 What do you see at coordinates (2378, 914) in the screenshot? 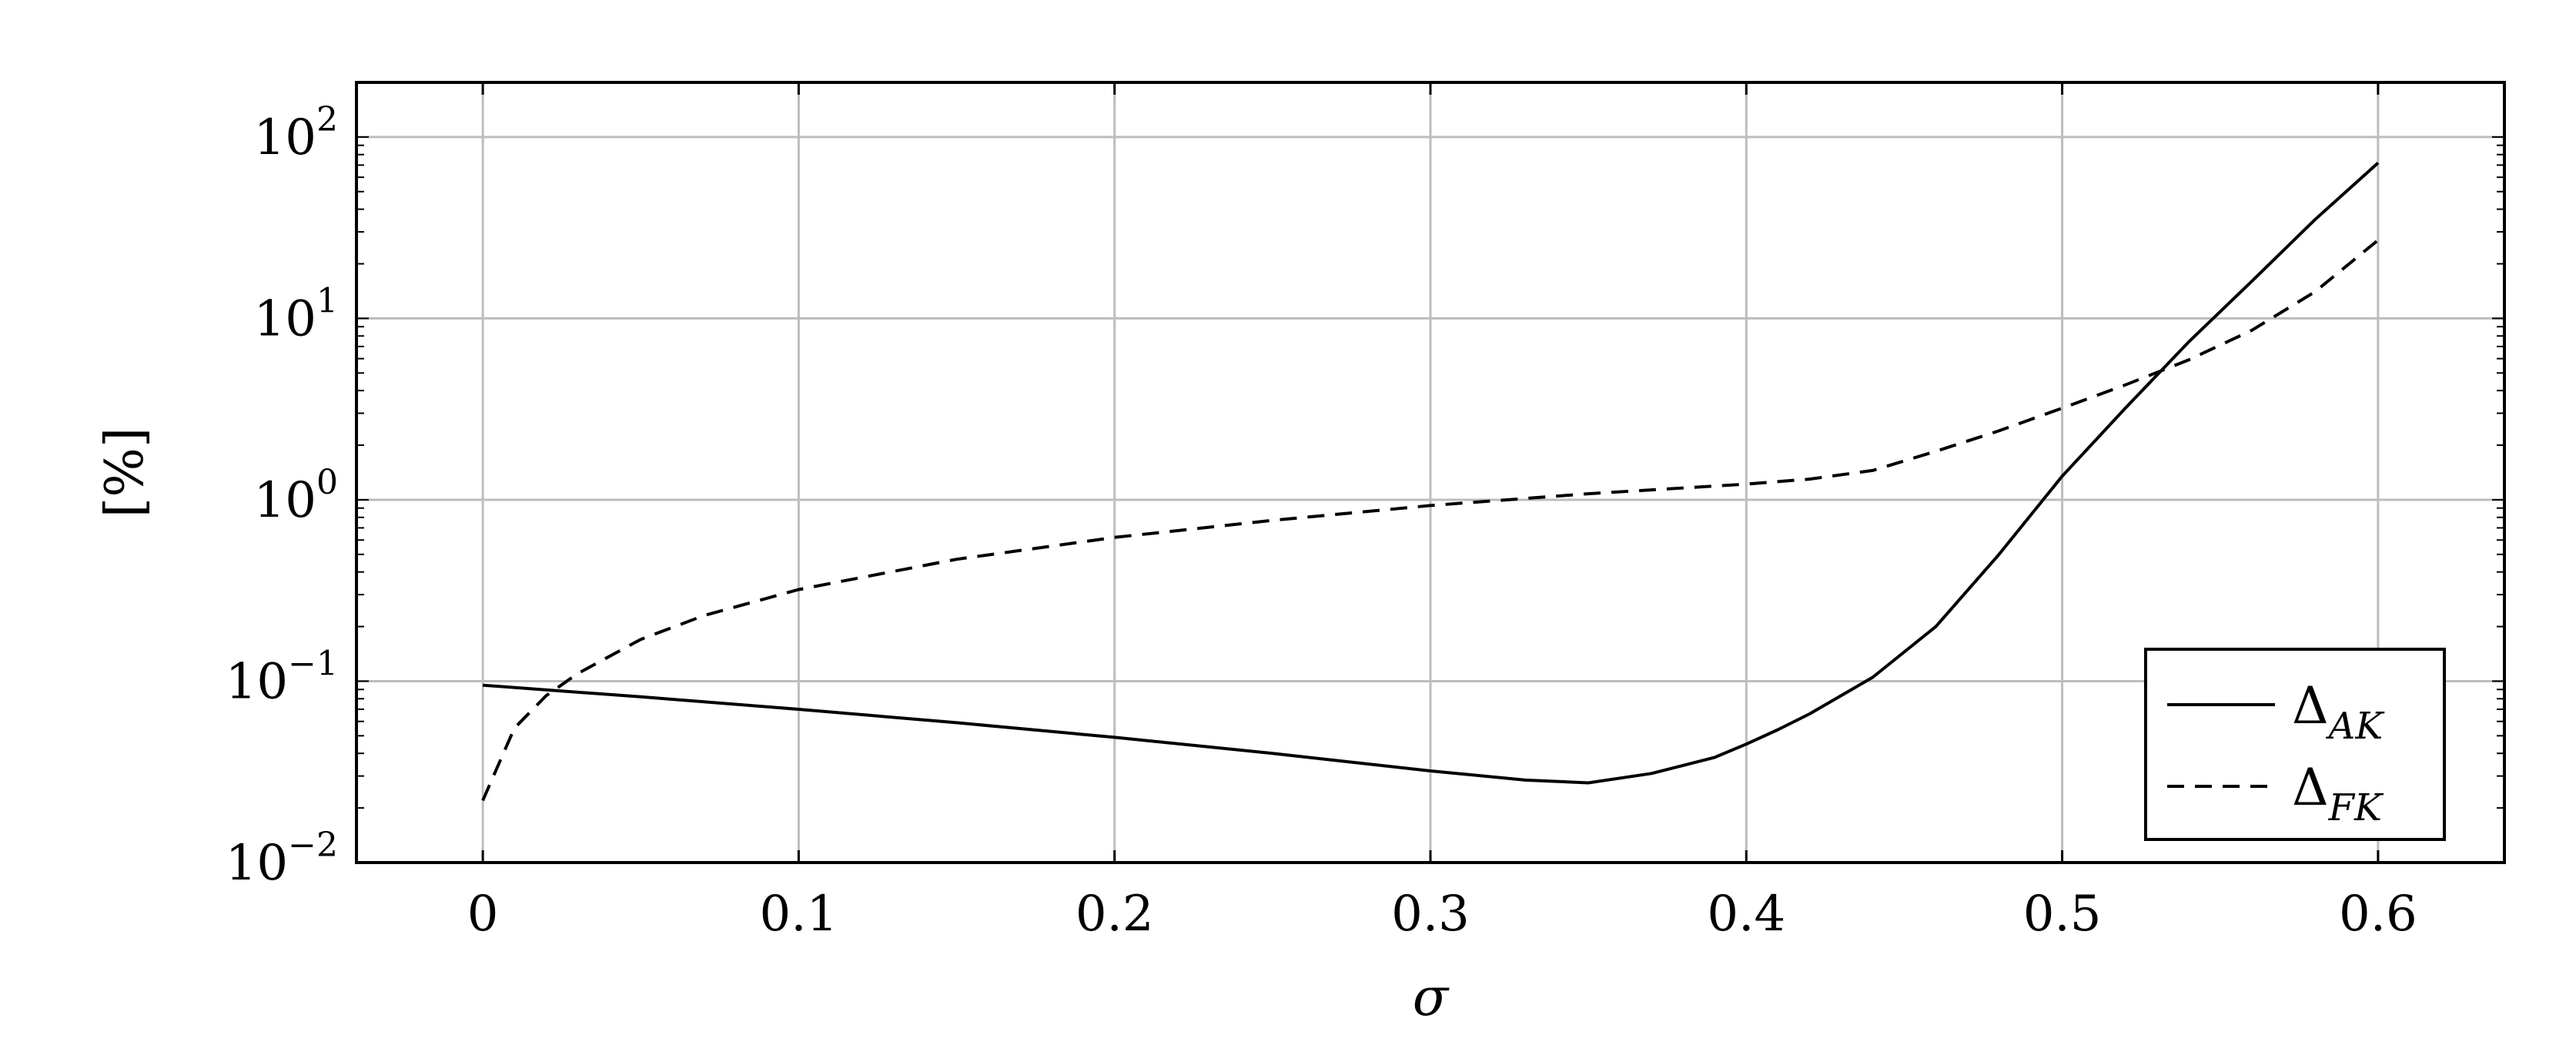
I see `x-tick-label: 0.6` at bounding box center [2378, 914].